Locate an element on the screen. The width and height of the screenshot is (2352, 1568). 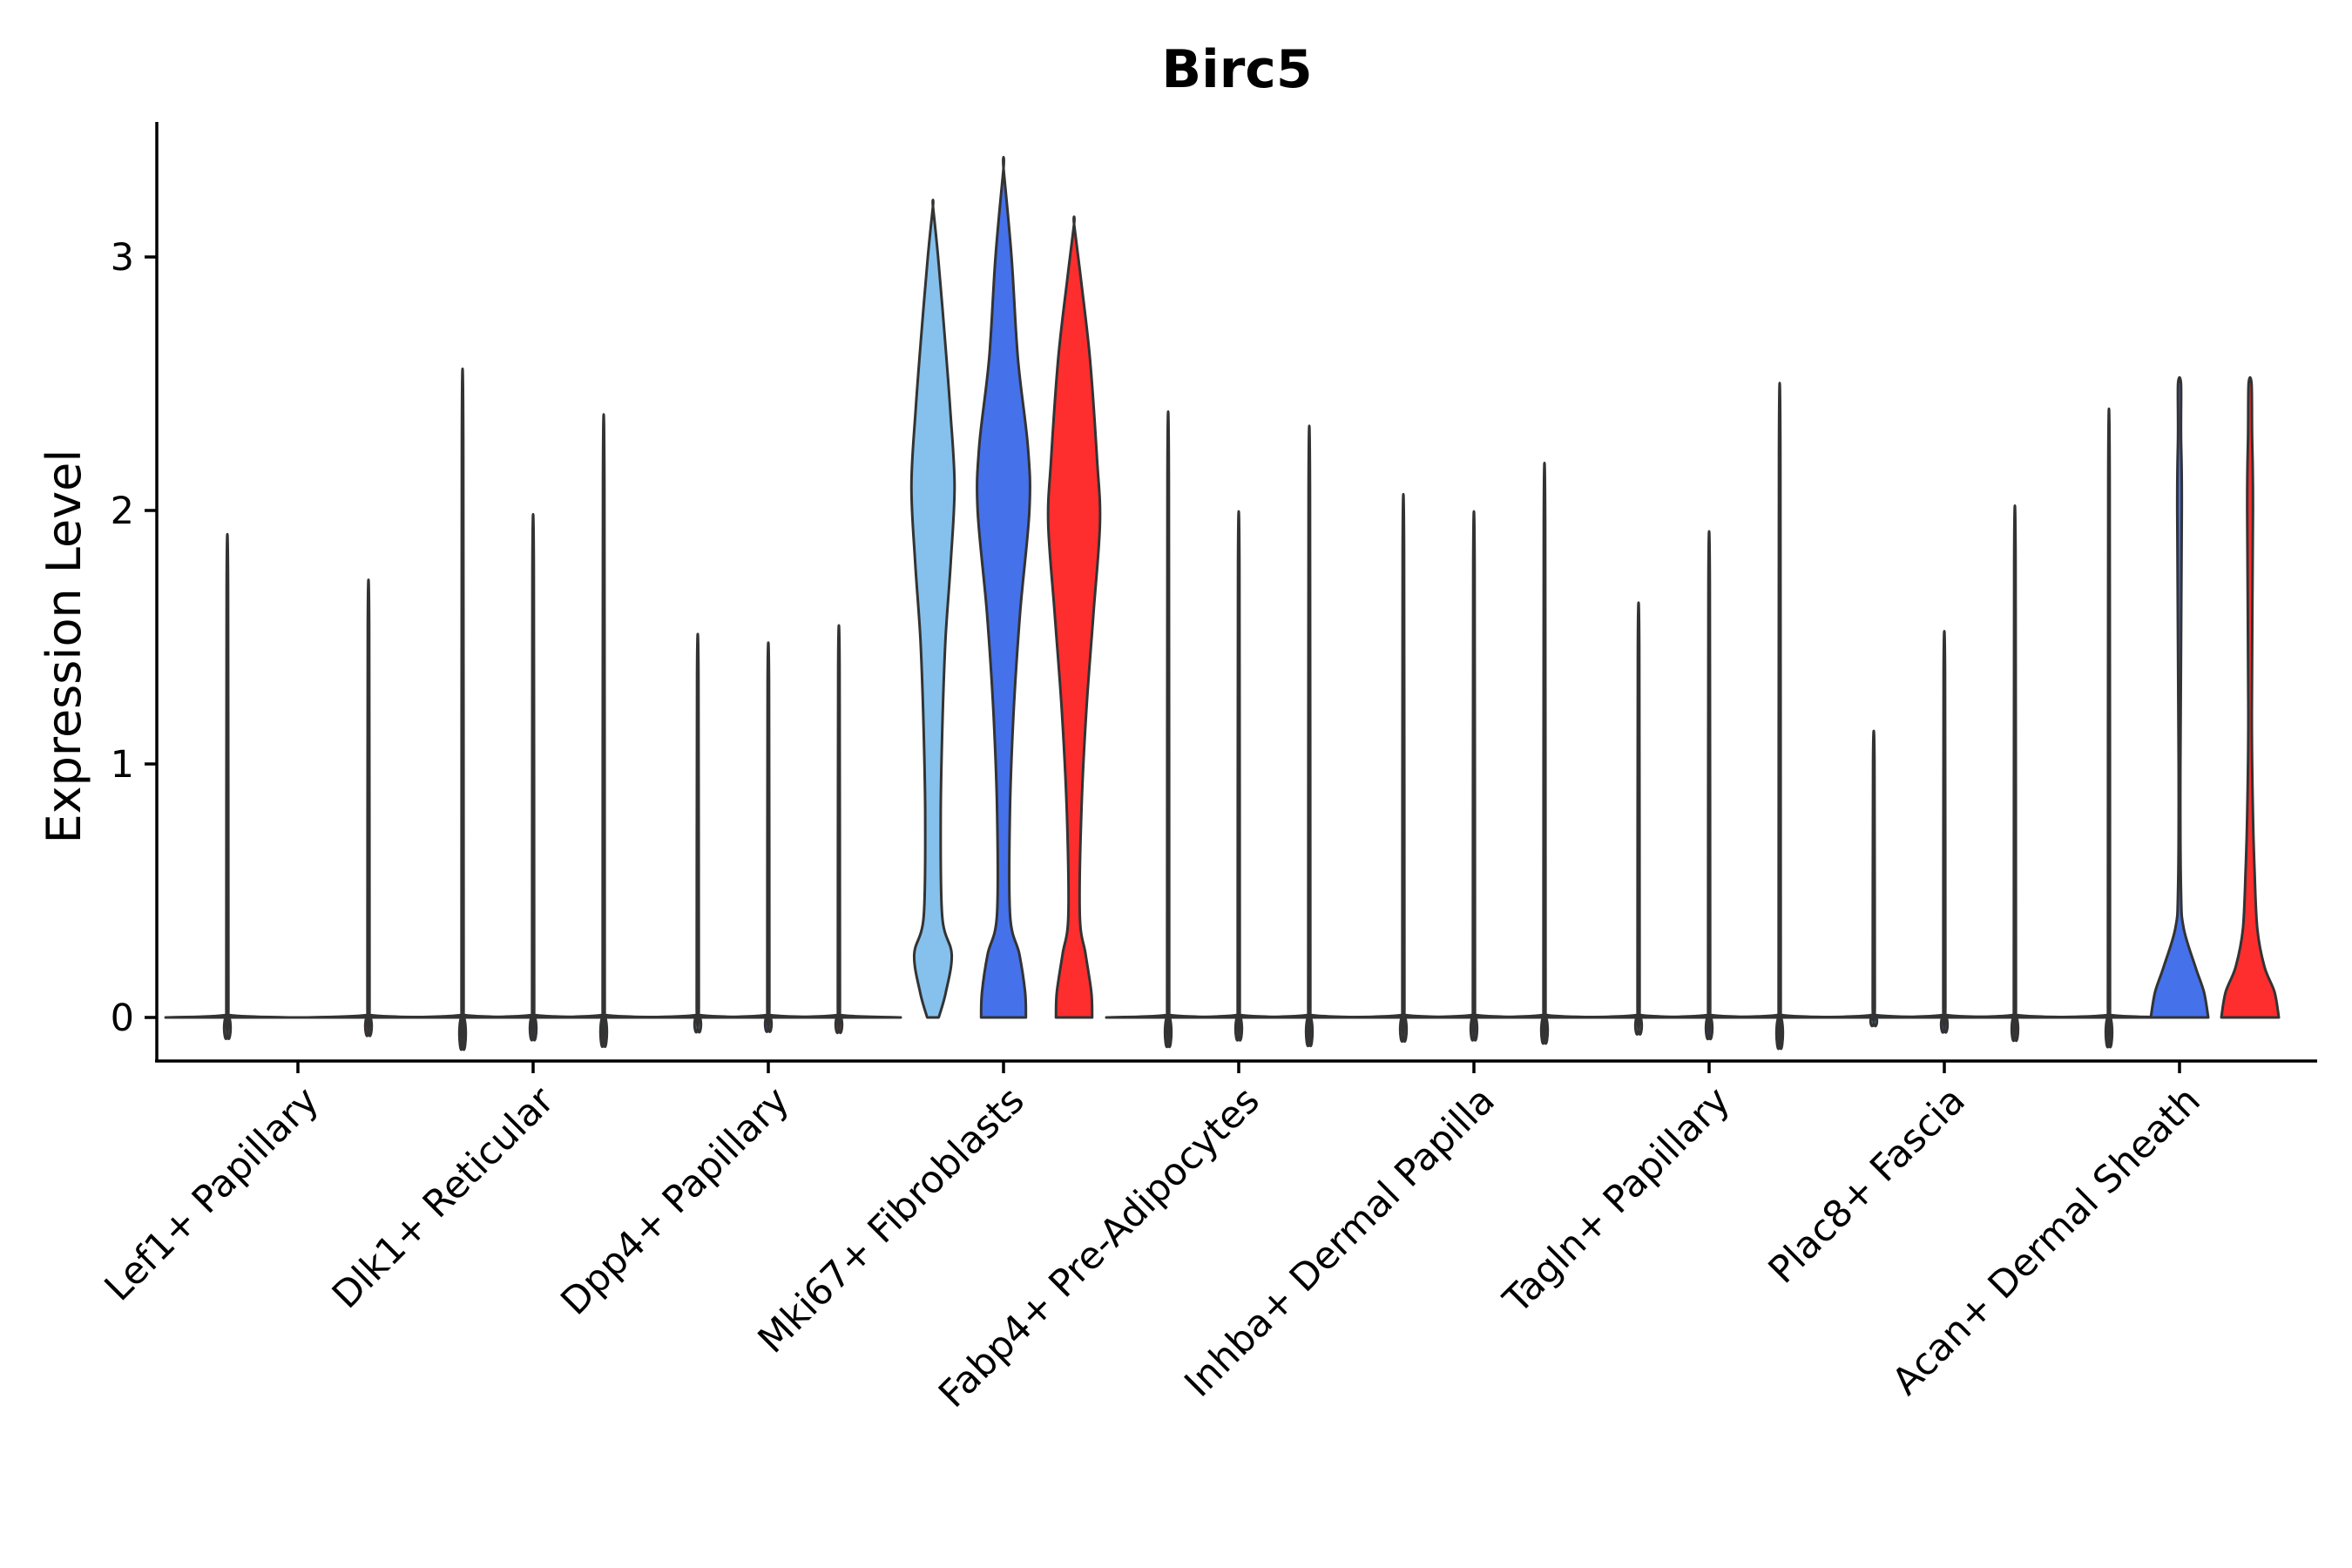
y-tick-label: 3 is located at coordinates (122, 258).